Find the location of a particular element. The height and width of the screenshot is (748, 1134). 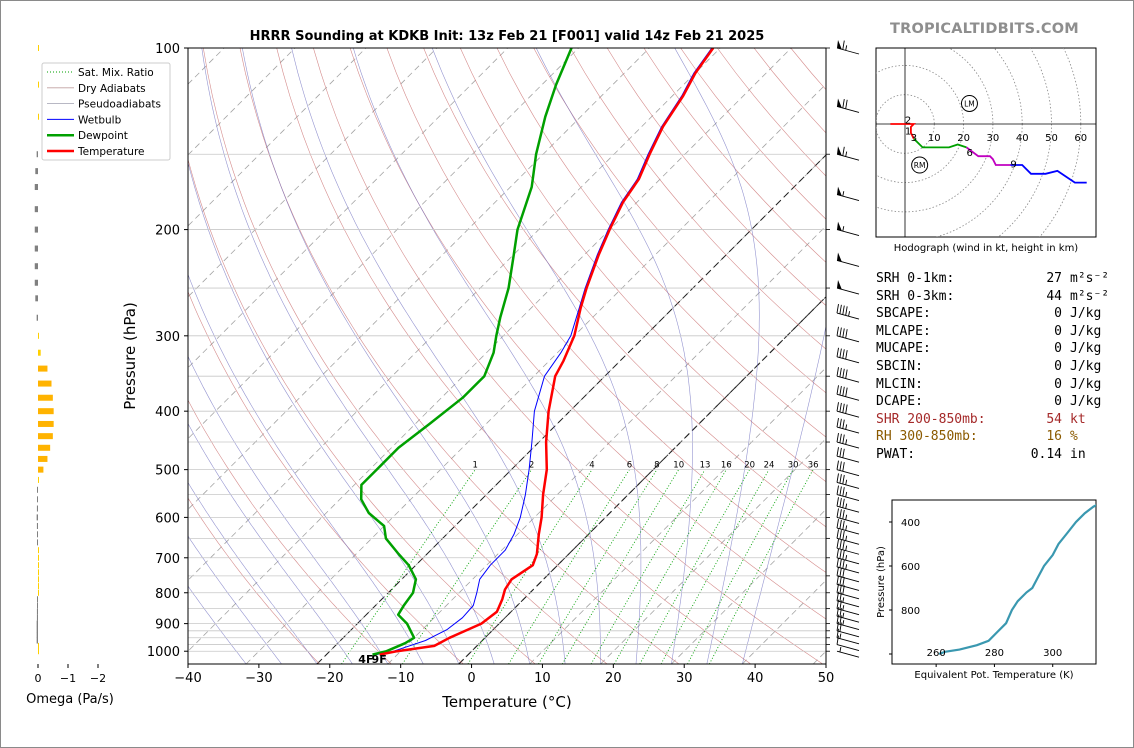

stat-label: MLCIN: is located at coordinates (899, 384).